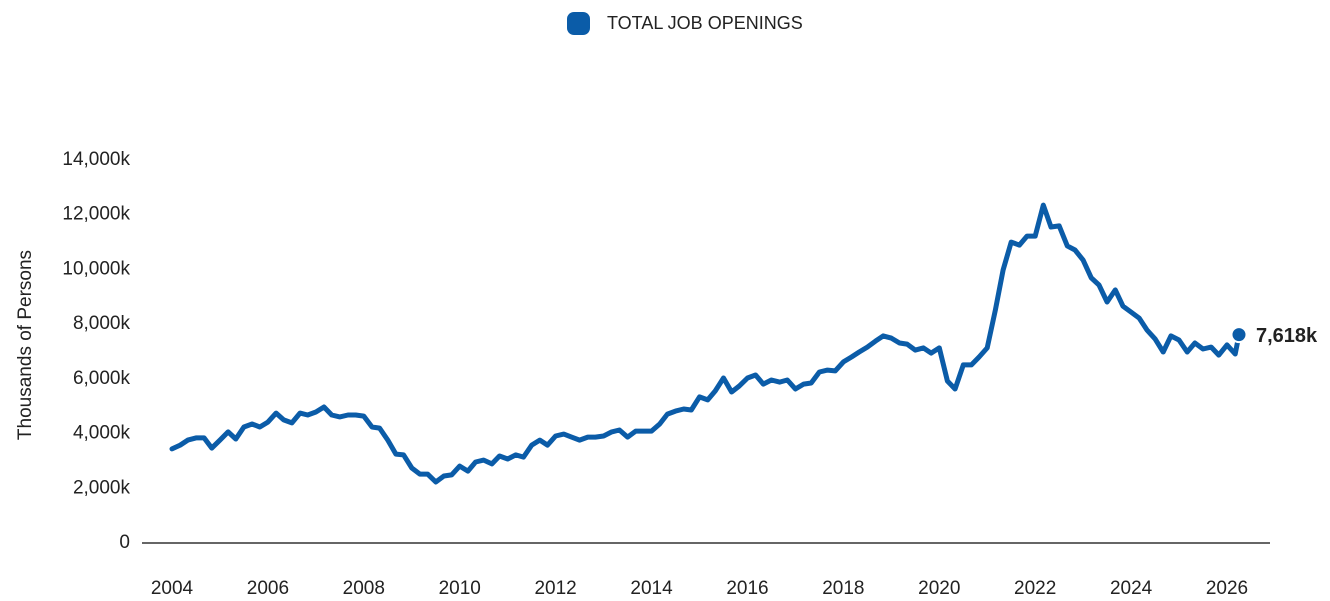 This screenshot has height=601, width=1330. Describe the element at coordinates (1035, 588) in the screenshot. I see `x-tick-label: 2022` at that location.